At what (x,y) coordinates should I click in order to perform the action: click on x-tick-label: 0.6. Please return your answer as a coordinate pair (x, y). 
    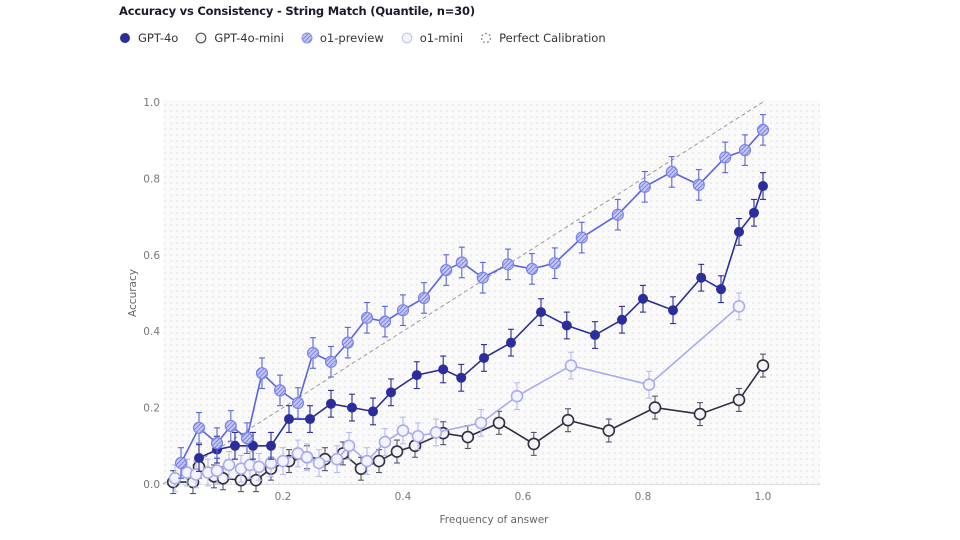
    Looking at the image, I should click on (523, 497).